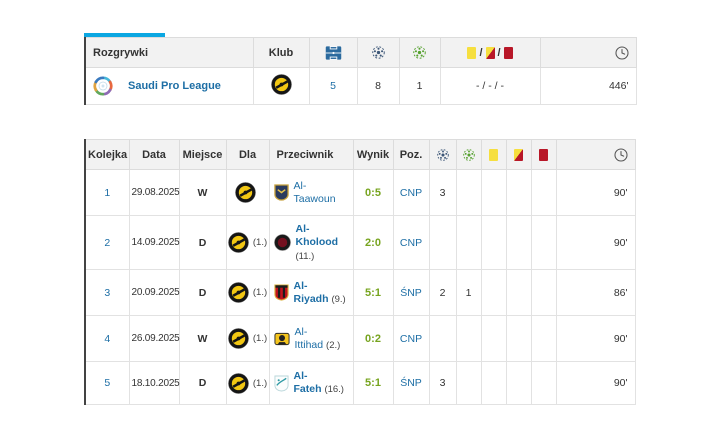  I want to click on goal-ball-icon, so click(378, 52).